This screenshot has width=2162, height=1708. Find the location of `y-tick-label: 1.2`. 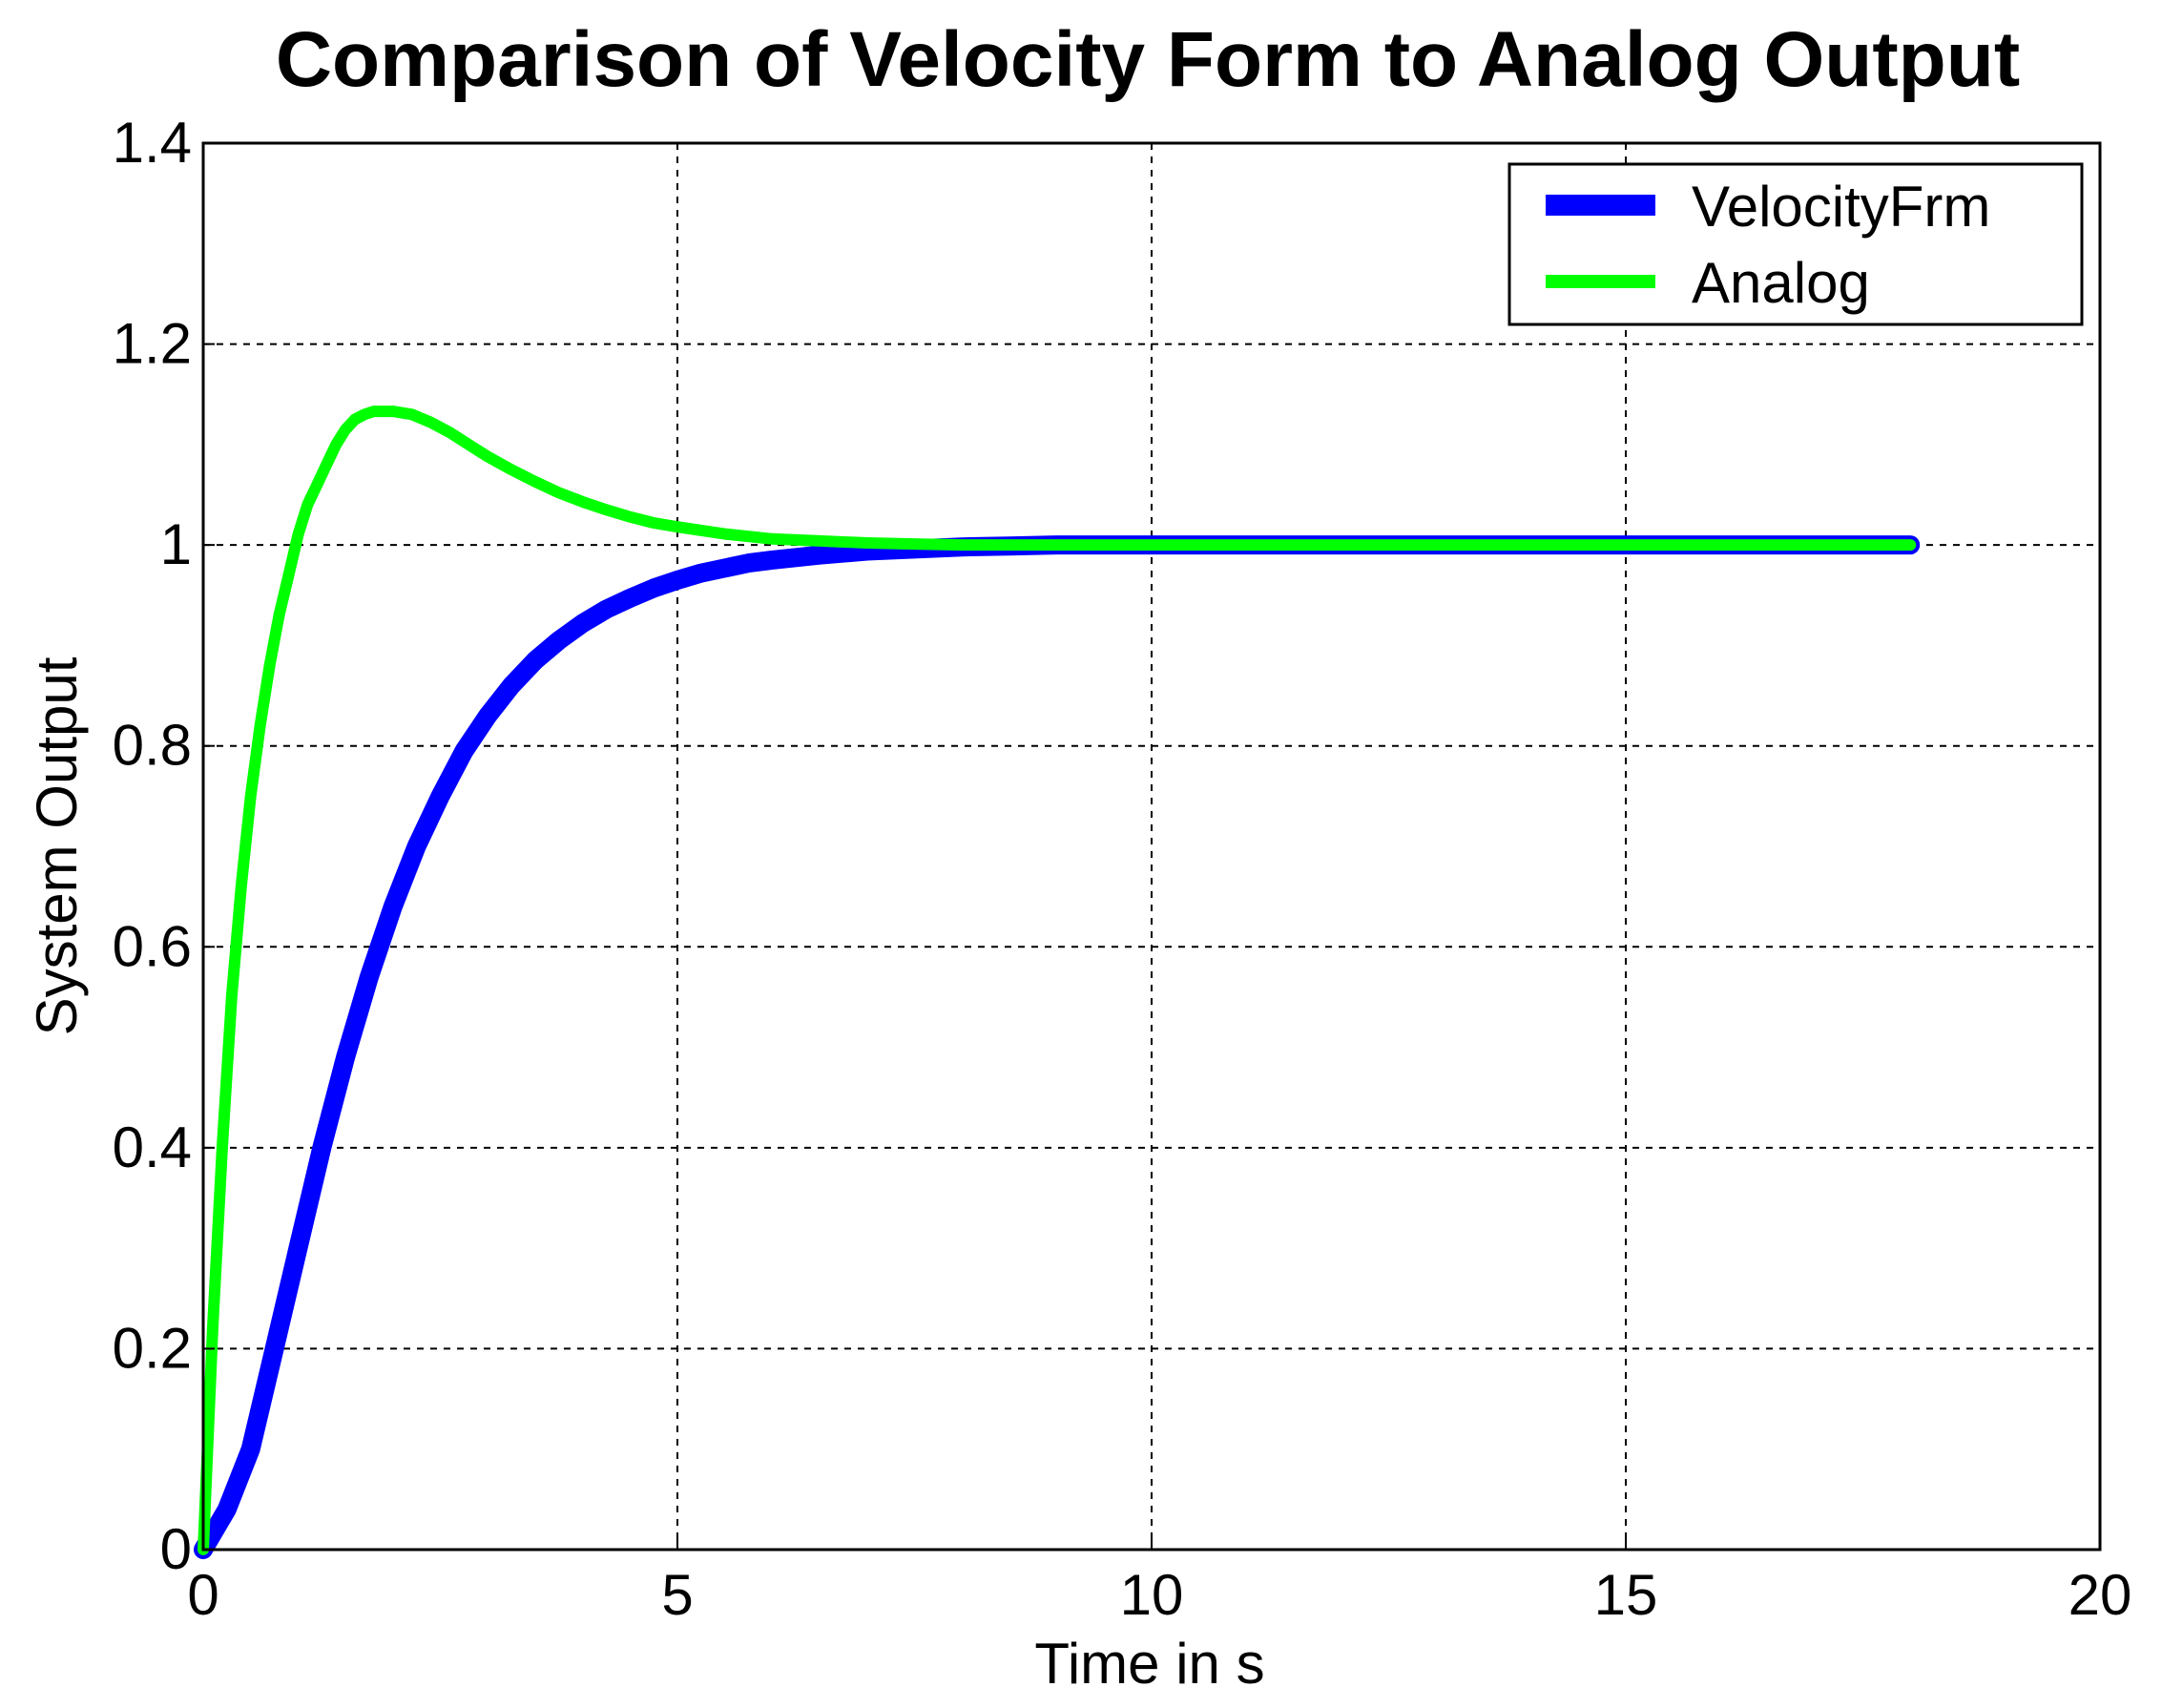

y-tick-label: 1.2 is located at coordinates (152, 344).